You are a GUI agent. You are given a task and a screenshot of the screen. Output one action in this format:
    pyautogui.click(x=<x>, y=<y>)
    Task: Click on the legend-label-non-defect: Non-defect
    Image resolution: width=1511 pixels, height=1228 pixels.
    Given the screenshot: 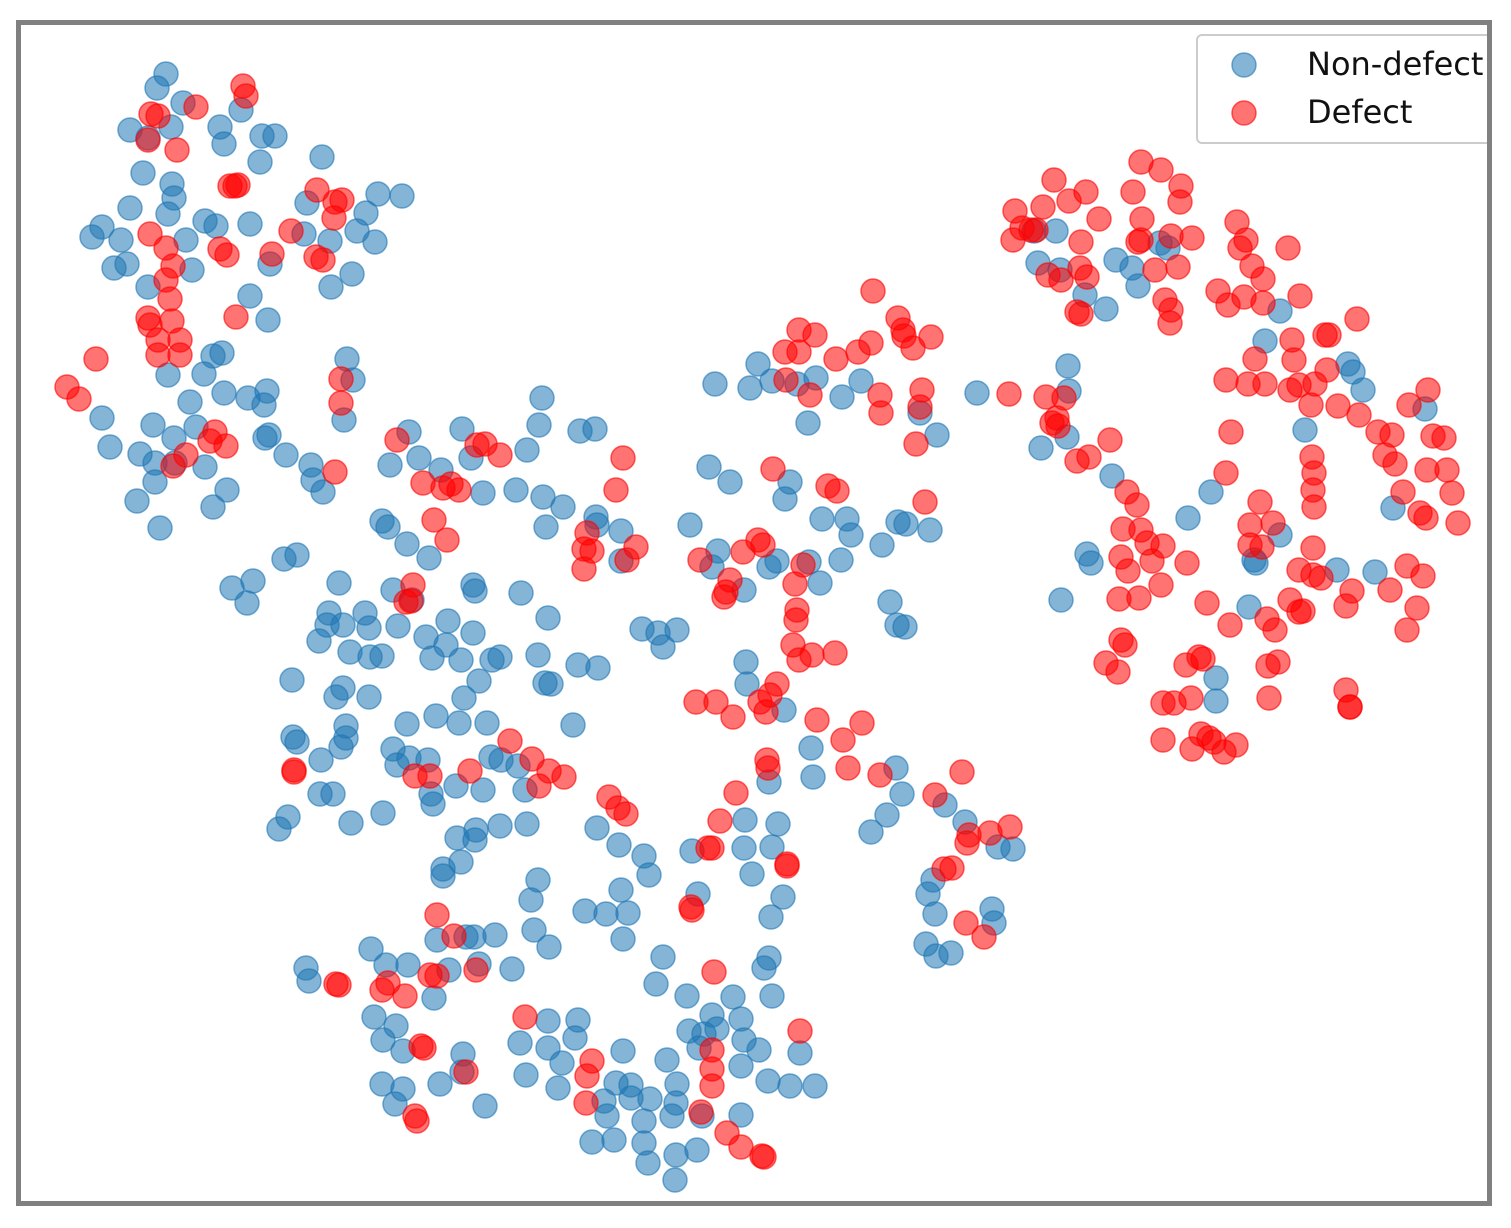 What is the action you would take?
    pyautogui.click(x=1395, y=64)
    